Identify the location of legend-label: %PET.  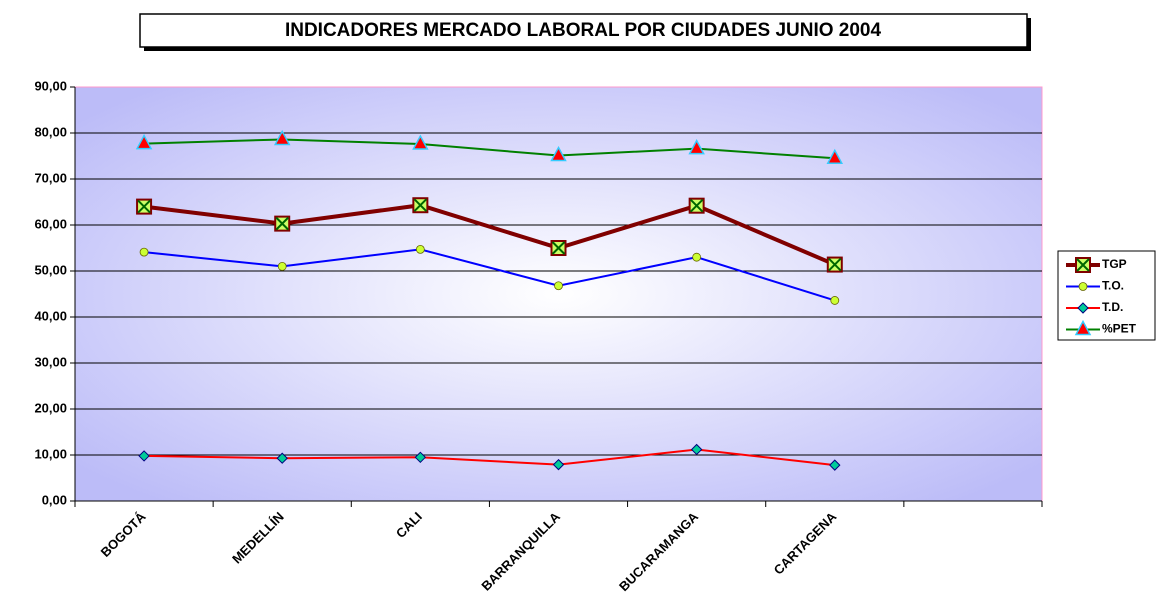
(1119, 329).